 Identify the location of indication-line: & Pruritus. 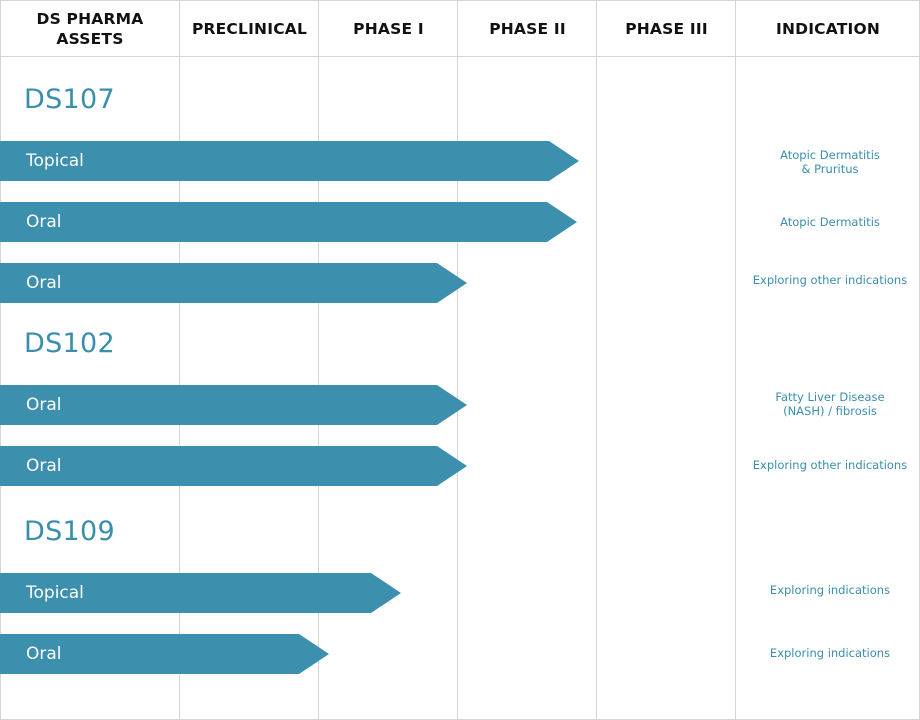
(830, 169).